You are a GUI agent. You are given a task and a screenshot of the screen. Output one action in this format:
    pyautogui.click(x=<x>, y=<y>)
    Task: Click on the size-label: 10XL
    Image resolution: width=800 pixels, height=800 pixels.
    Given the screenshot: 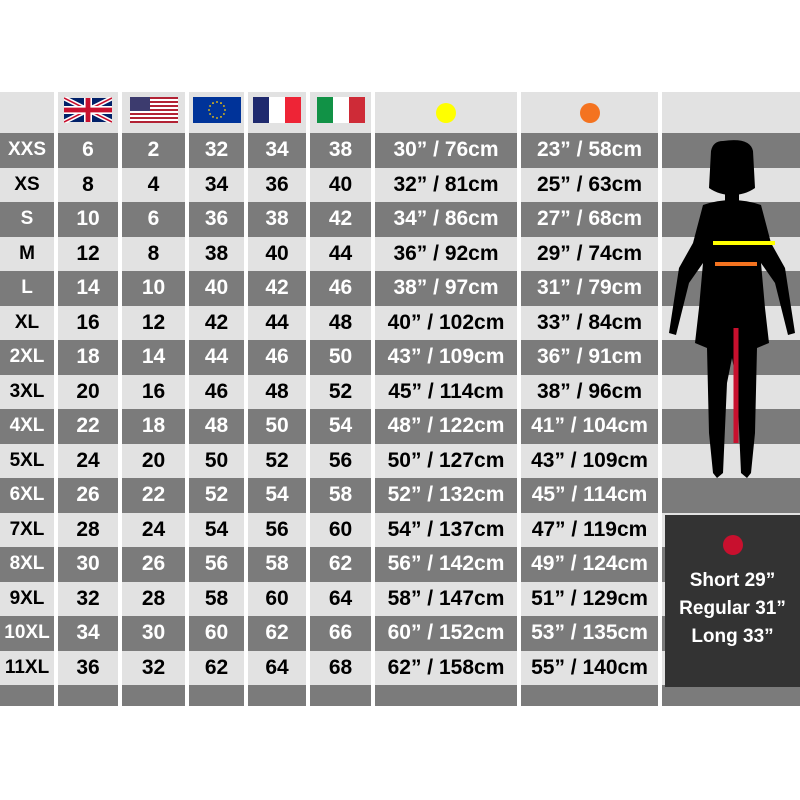 What is the action you would take?
    pyautogui.click(x=27, y=633)
    